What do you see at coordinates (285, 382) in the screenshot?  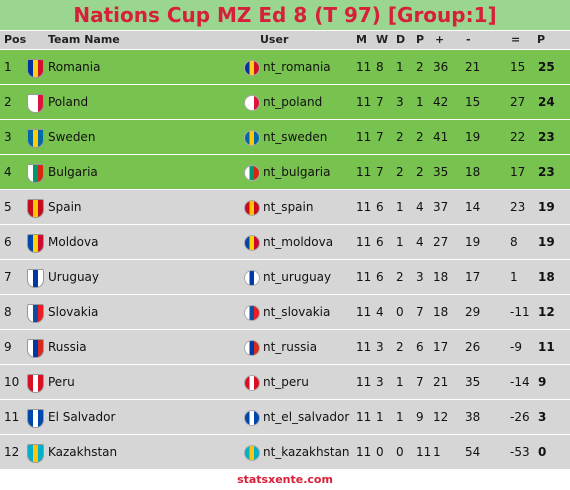 I see `table-row: 10 Peru nt_peru 11 3 1 7 21 35 -14 9` at bounding box center [285, 382].